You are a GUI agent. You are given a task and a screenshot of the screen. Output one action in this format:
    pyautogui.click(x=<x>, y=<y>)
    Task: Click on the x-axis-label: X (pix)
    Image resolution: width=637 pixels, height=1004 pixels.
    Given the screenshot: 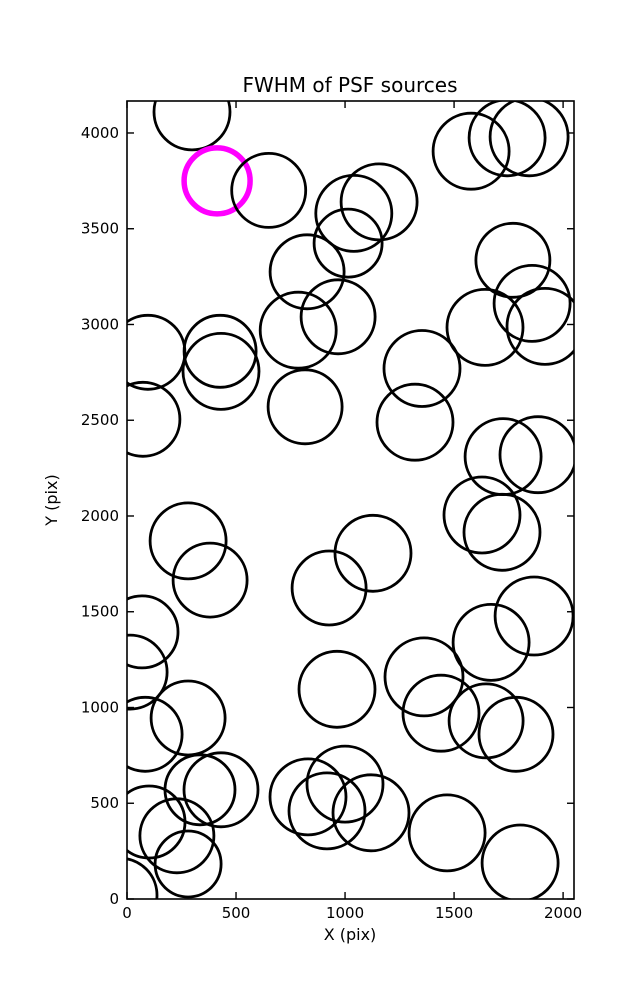 What is the action you would take?
    pyautogui.click(x=350, y=934)
    